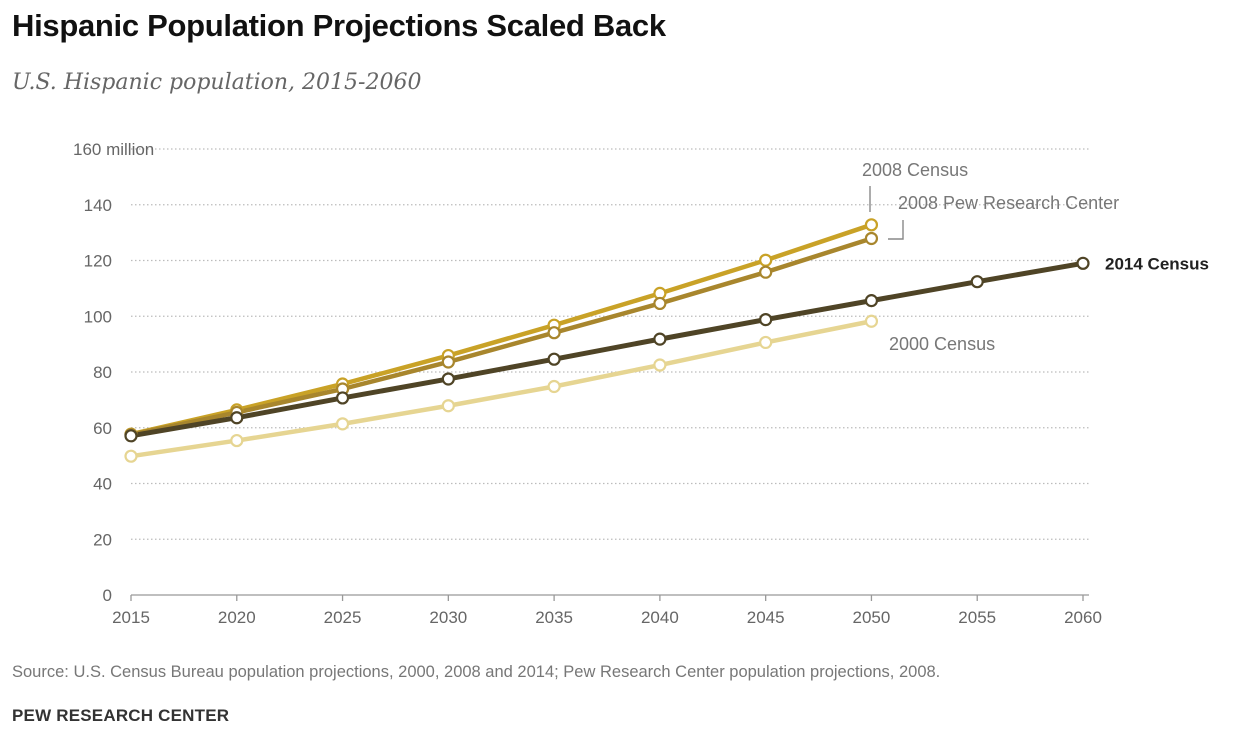  What do you see at coordinates (102, 372) in the screenshot?
I see `y-tick-label: 80` at bounding box center [102, 372].